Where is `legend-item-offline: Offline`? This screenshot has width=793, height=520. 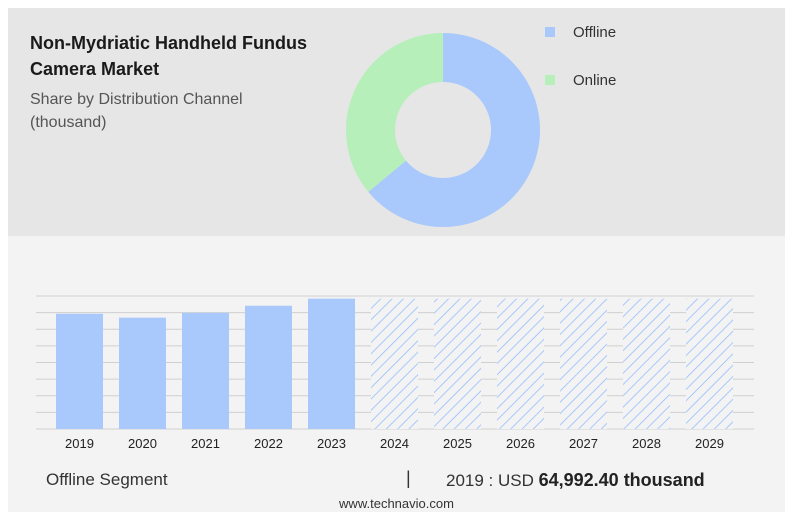
legend-item-offline: Offline is located at coordinates (580, 32).